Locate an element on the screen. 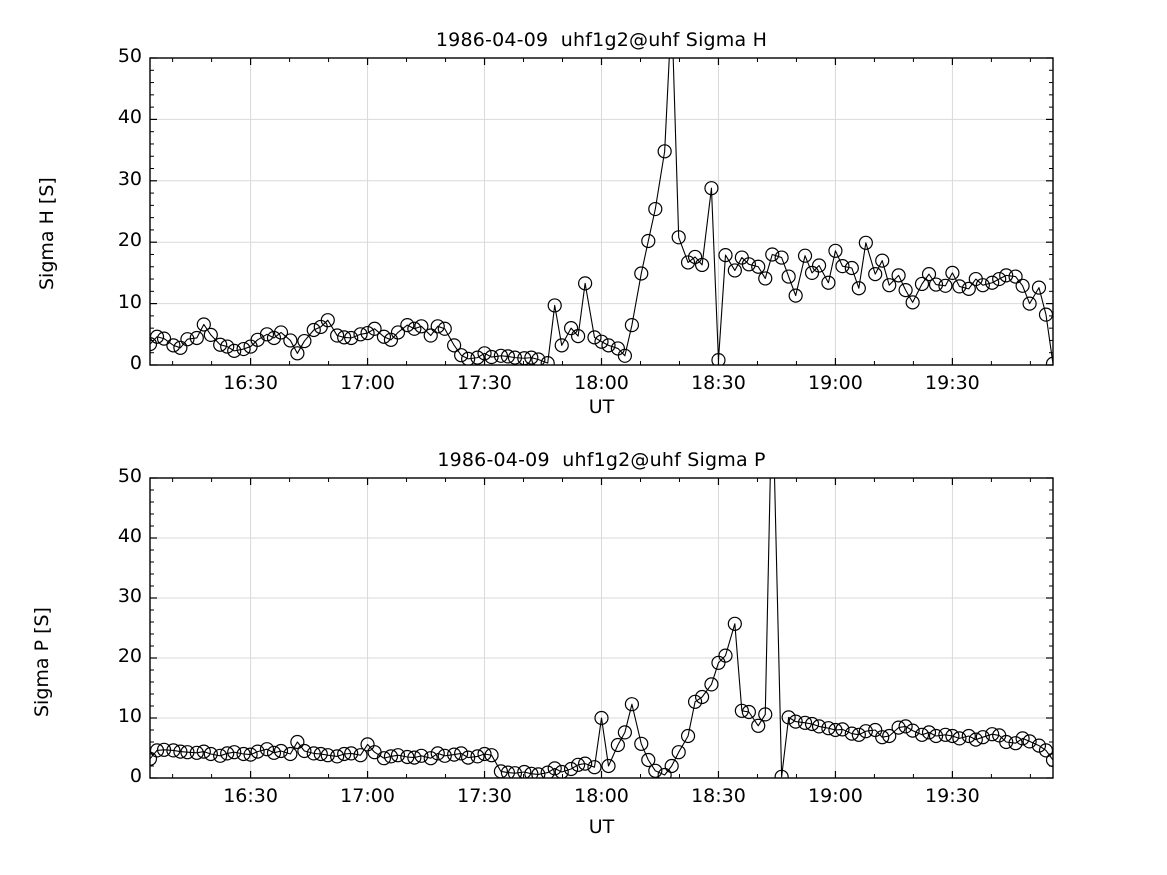 The width and height of the screenshot is (1167, 875). panel-title-sigma-p: 1986-04-09 uhf1g2@uhf Sigma P is located at coordinates (601, 460).